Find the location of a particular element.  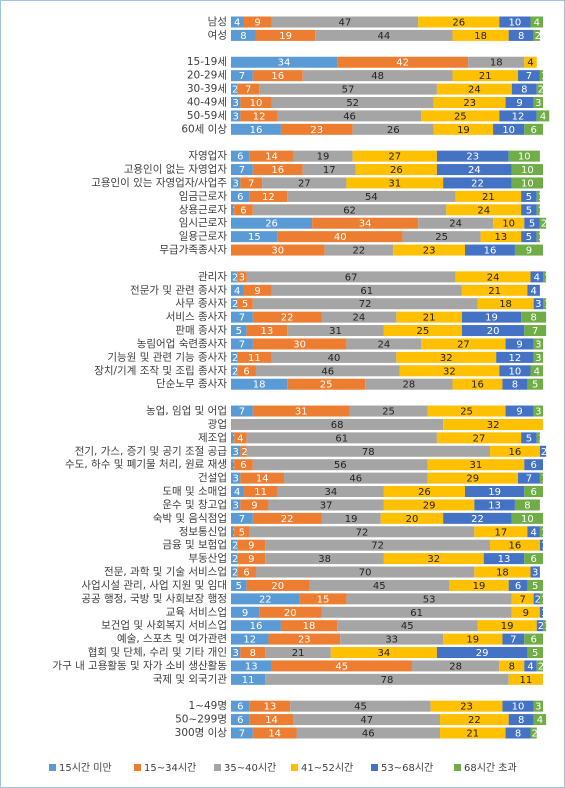

value-label: 13 is located at coordinates (501, 237).